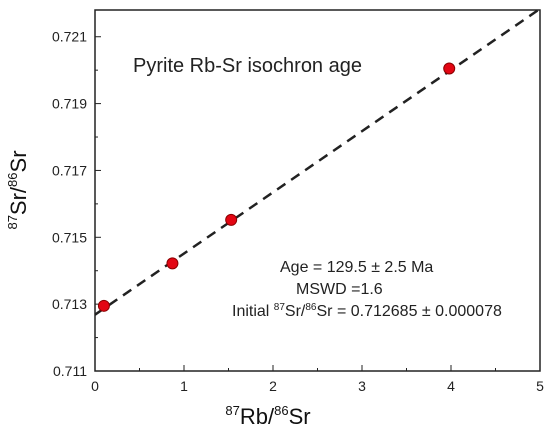  I want to click on y-axis-ticks: 0.711 0.713 0.715 0.717 0.719 0.721, so click(76, 204).